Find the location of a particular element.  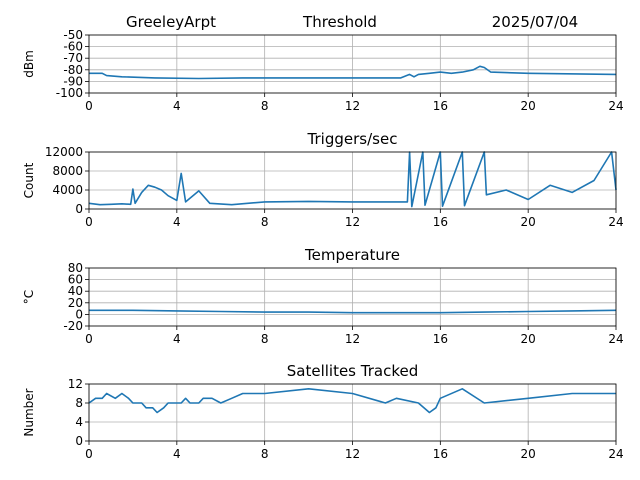

triggers-xtick-label: 24 is located at coordinates (615, 222).